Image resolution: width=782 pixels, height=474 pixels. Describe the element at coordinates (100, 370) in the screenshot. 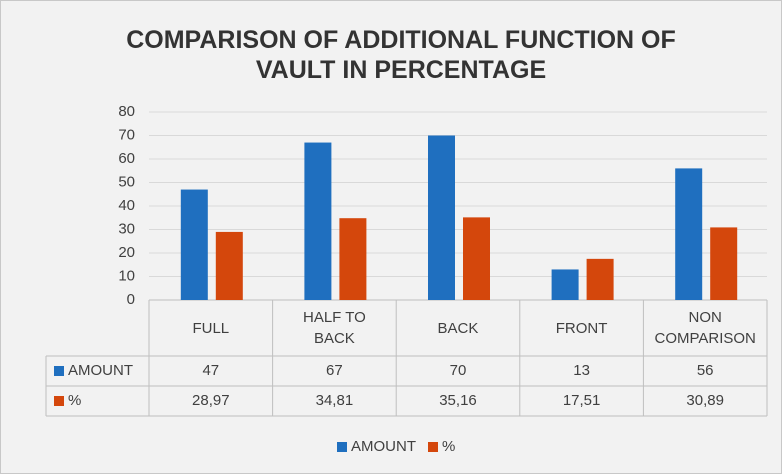

I see `table-row-label: AMOUNT` at that location.